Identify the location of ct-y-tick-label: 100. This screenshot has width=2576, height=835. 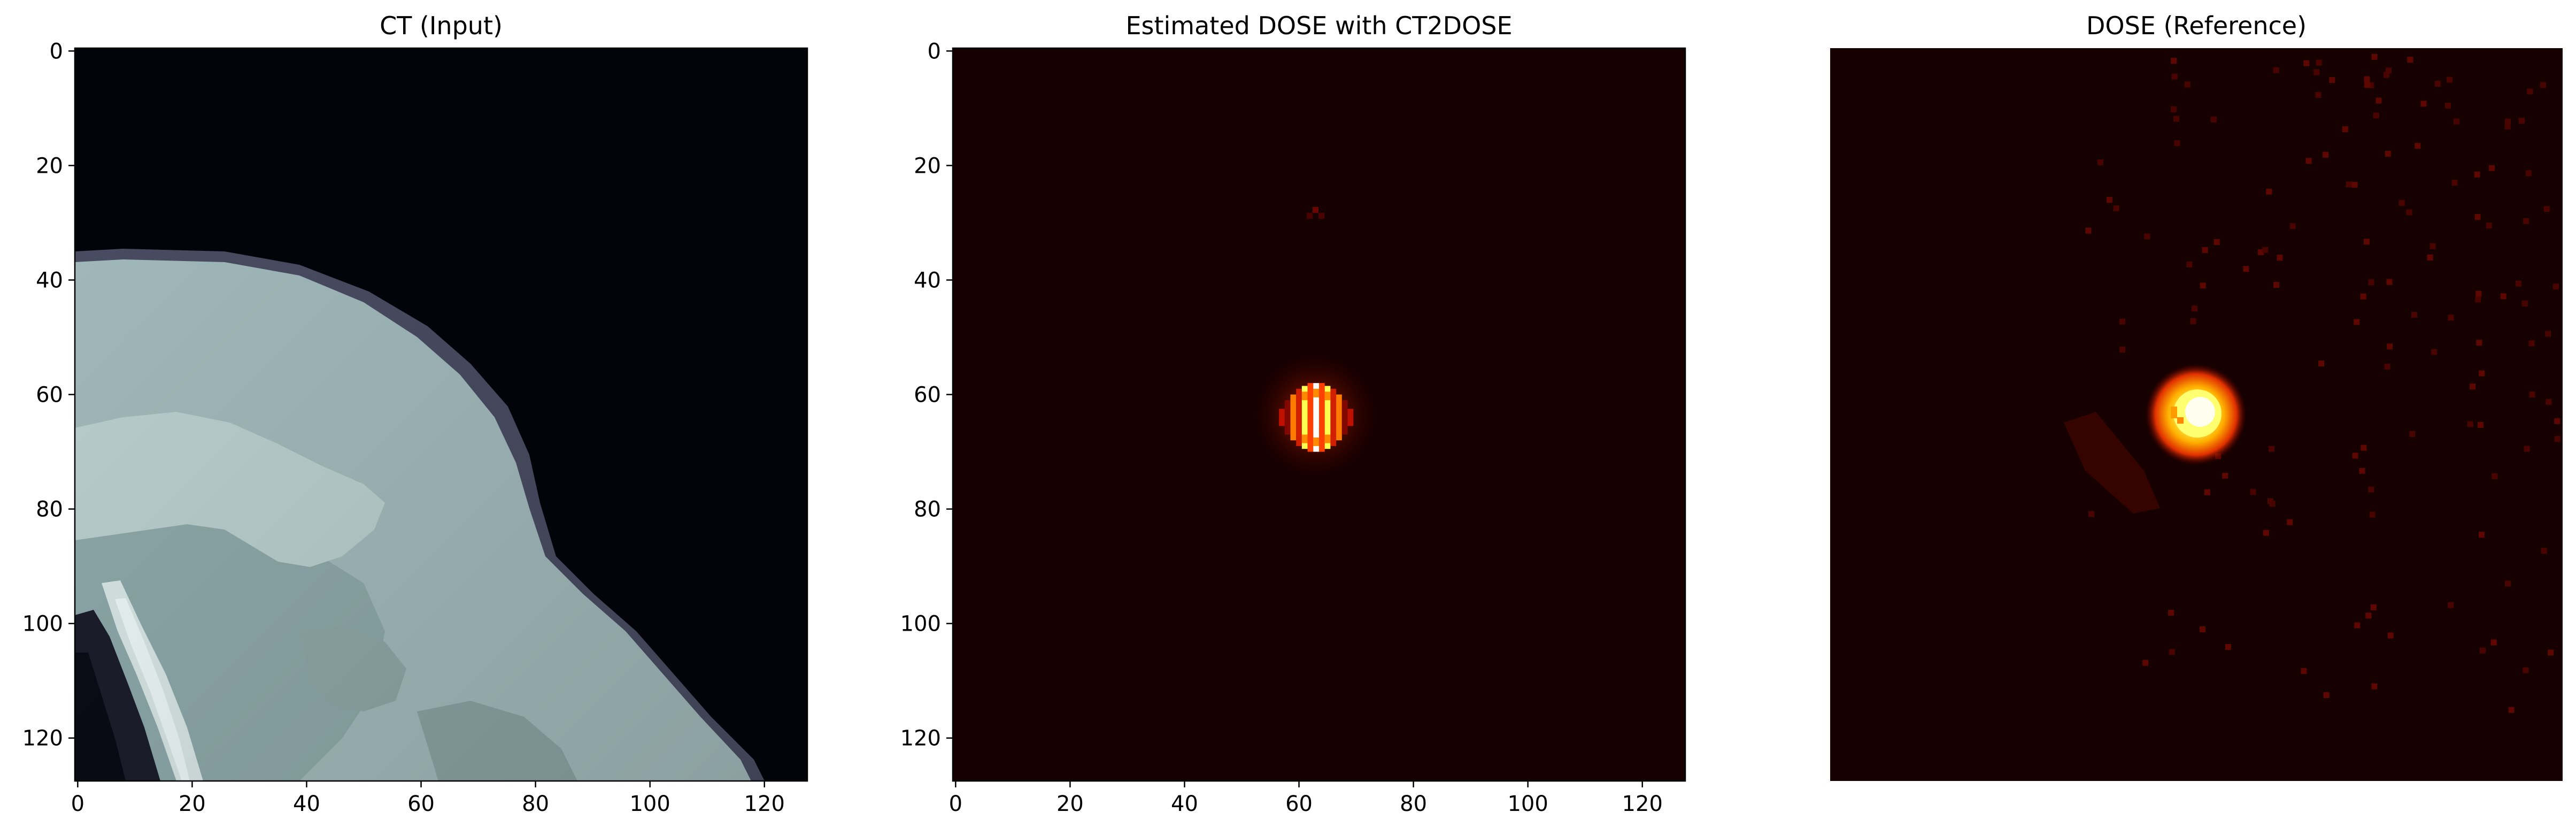
(42, 625).